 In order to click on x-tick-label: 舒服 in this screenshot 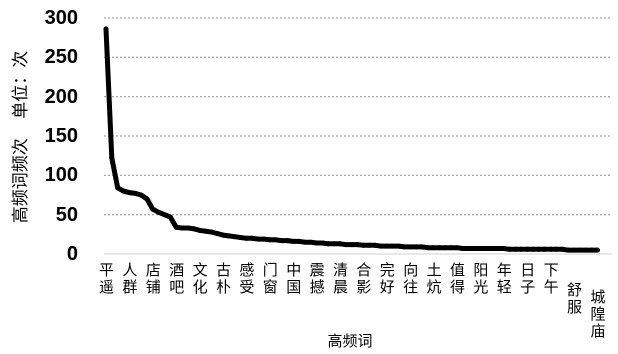, I will do `click(574, 299)`.